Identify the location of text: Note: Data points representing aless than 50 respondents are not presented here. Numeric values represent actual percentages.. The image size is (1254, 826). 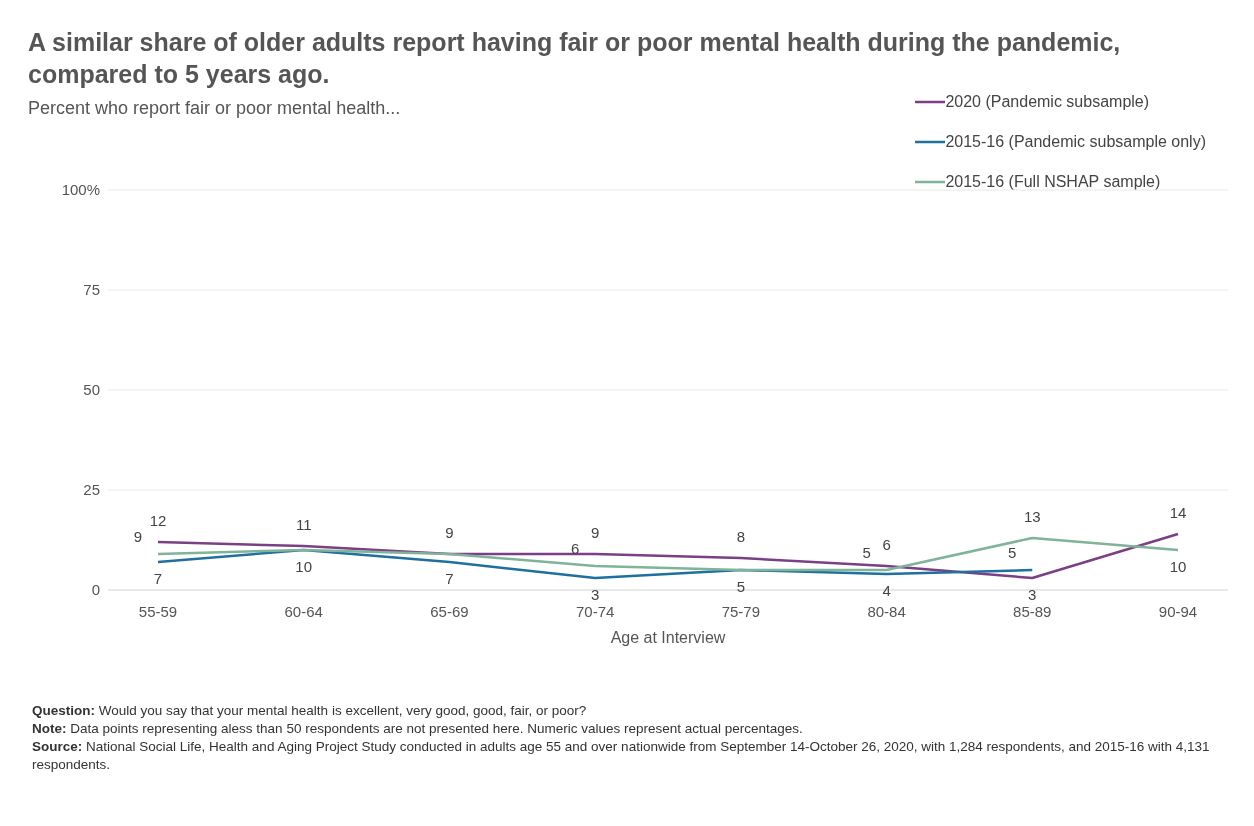
(418, 729).